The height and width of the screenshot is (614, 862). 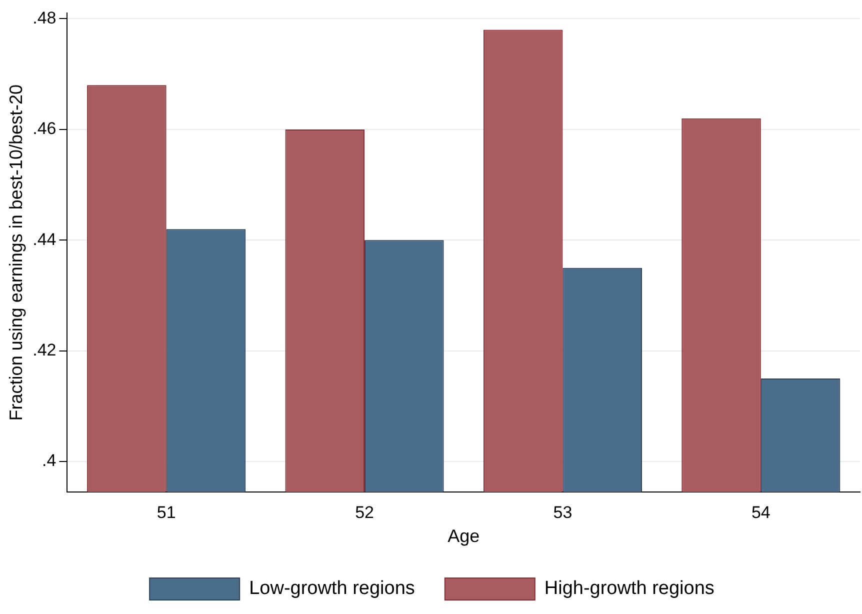 What do you see at coordinates (44, 128) in the screenshot?
I see `y-tick-label: .46` at bounding box center [44, 128].